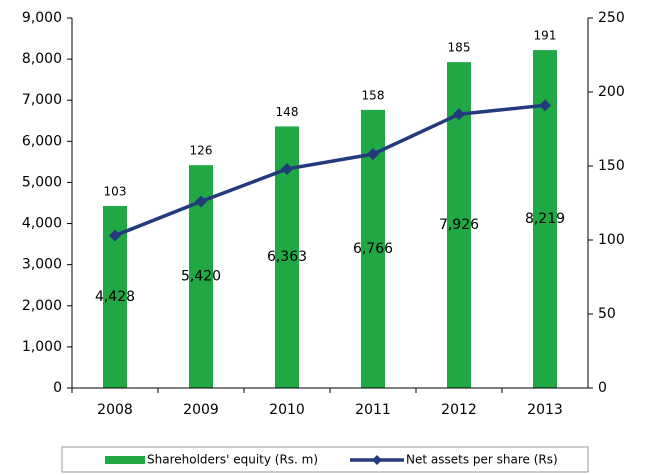 Image resolution: width=646 pixels, height=475 pixels. I want to click on y2-tick-label: 200, so click(611, 92).